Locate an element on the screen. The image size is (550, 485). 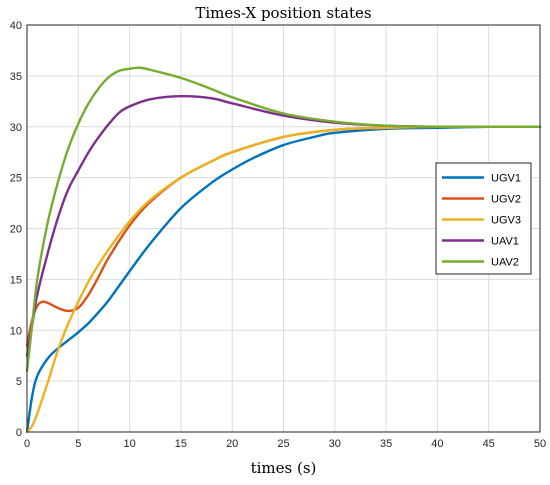
y-tick-label: 40 is located at coordinates (16, 26).